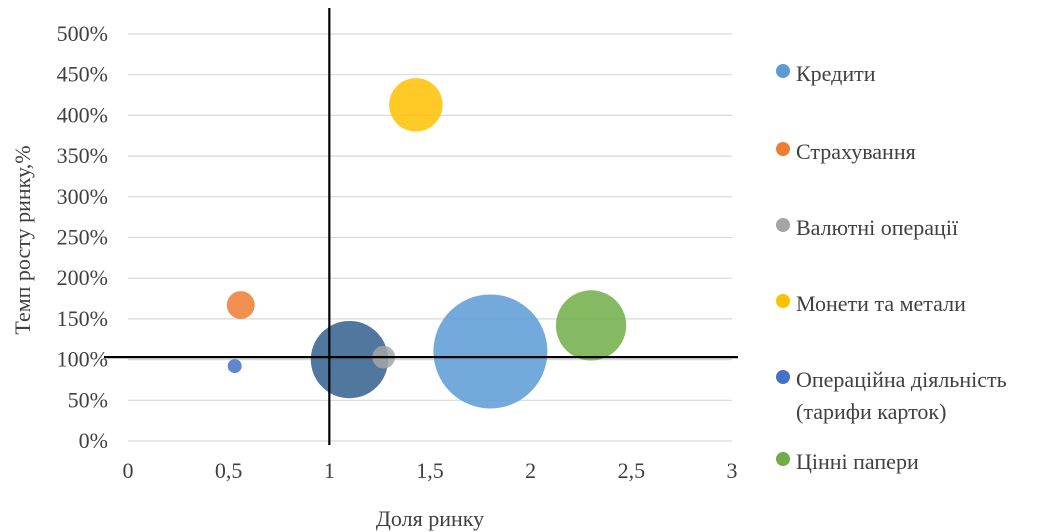 Image resolution: width=1061 pixels, height=532 pixels. What do you see at coordinates (901, 396) in the screenshot?
I see `legend-label: Операційна діяльність (тарифи карток)` at bounding box center [901, 396].